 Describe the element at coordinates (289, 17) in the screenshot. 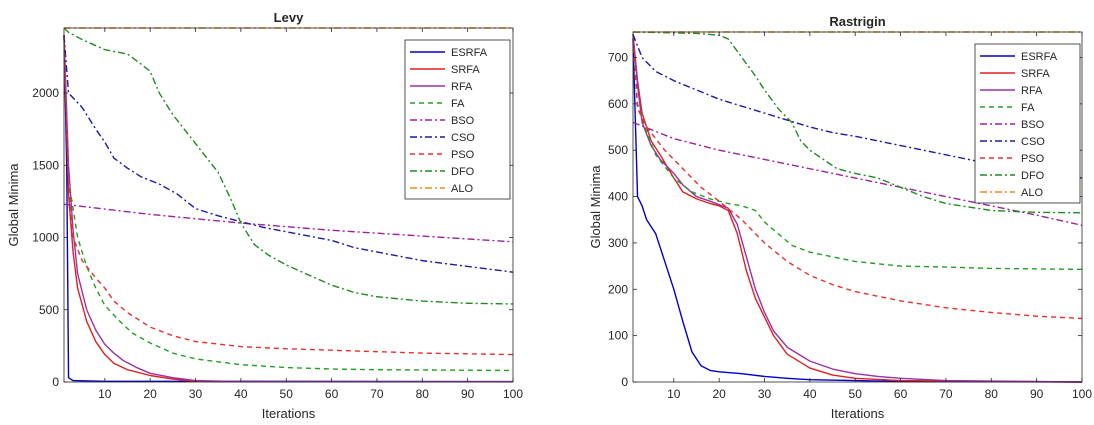

I see `chart-title: Levy` at that location.